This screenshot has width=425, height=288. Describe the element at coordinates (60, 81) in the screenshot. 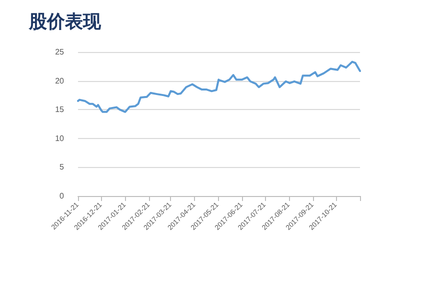

I see `y-tick-label: 20` at that location.